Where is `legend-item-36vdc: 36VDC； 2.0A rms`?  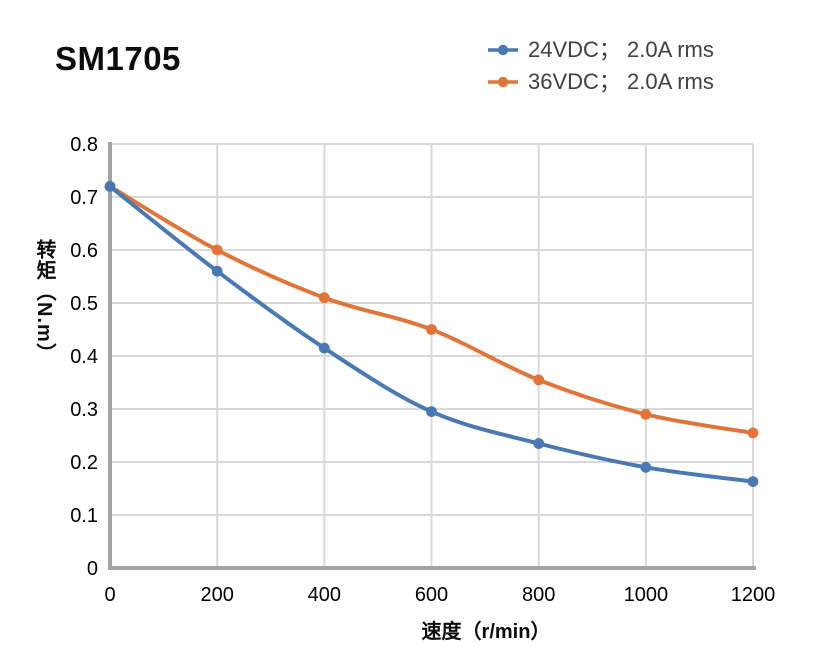 legend-item-36vdc: 36VDC； 2.0A rms is located at coordinates (600, 82).